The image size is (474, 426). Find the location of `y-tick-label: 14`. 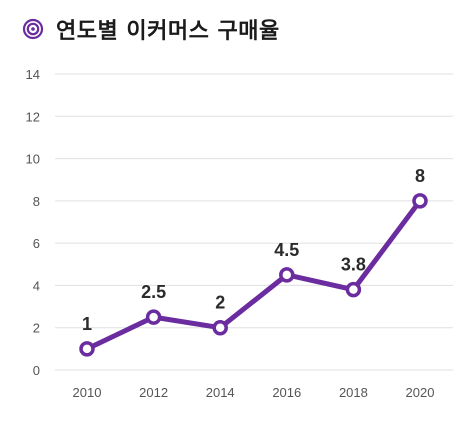

y-tick-label: 14 is located at coordinates (33, 74).